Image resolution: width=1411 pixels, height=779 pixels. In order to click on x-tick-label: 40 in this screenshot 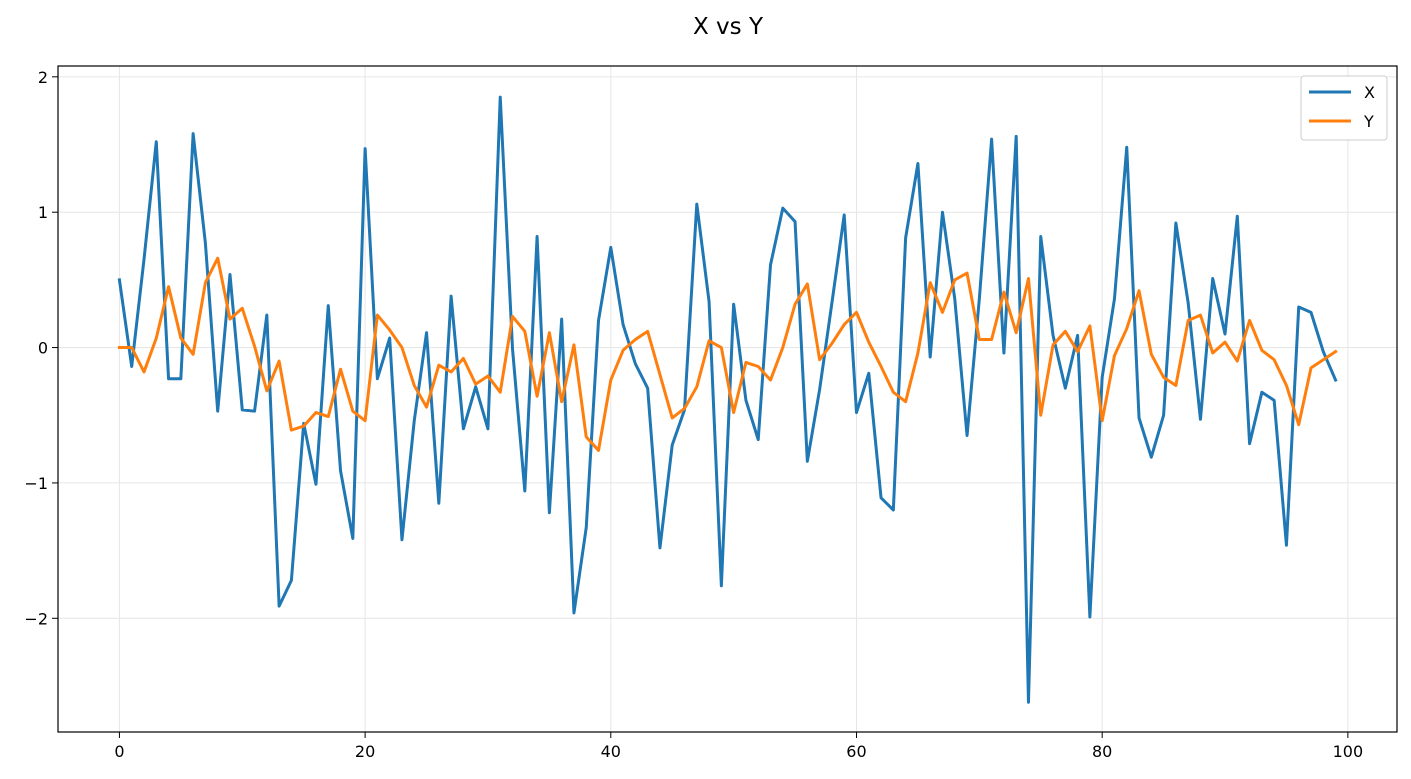, I will do `click(611, 751)`.